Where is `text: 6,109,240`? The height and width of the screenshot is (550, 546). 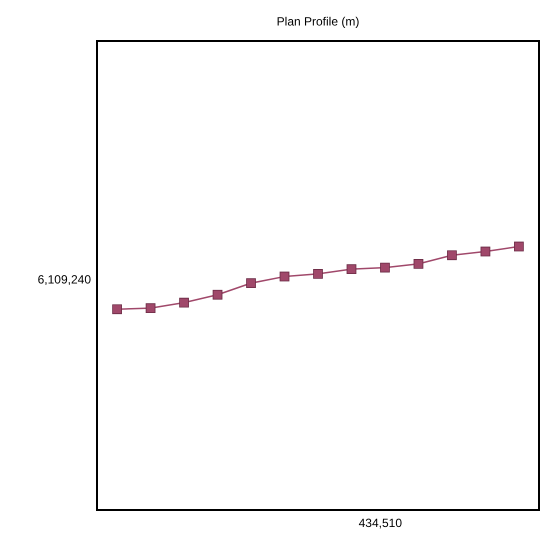 text: 6,109,240 is located at coordinates (65, 279).